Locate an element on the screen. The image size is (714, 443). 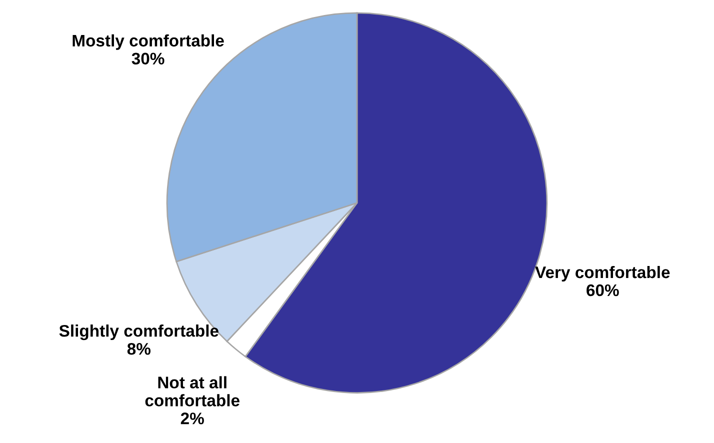
data-label: 2% is located at coordinates (192, 418).